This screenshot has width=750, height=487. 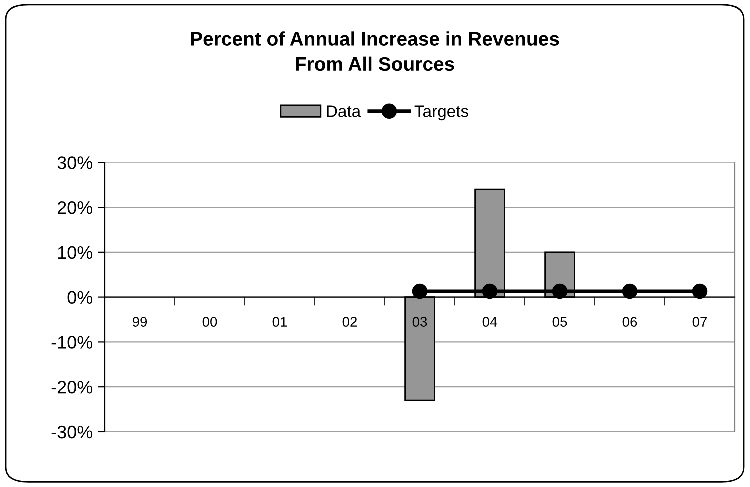 What do you see at coordinates (441, 113) in the screenshot?
I see `legend-label: Targets` at bounding box center [441, 113].